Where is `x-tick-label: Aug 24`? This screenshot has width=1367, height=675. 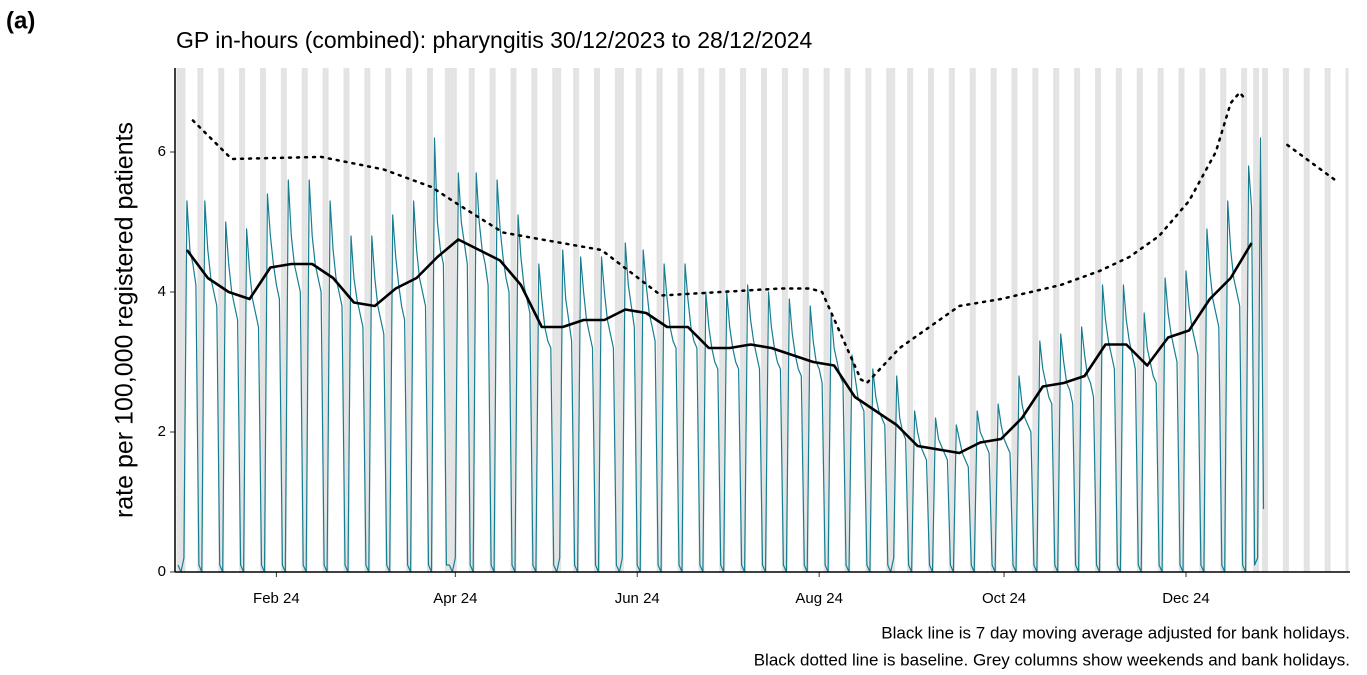
x-tick-label: Aug 24 is located at coordinates (819, 598).